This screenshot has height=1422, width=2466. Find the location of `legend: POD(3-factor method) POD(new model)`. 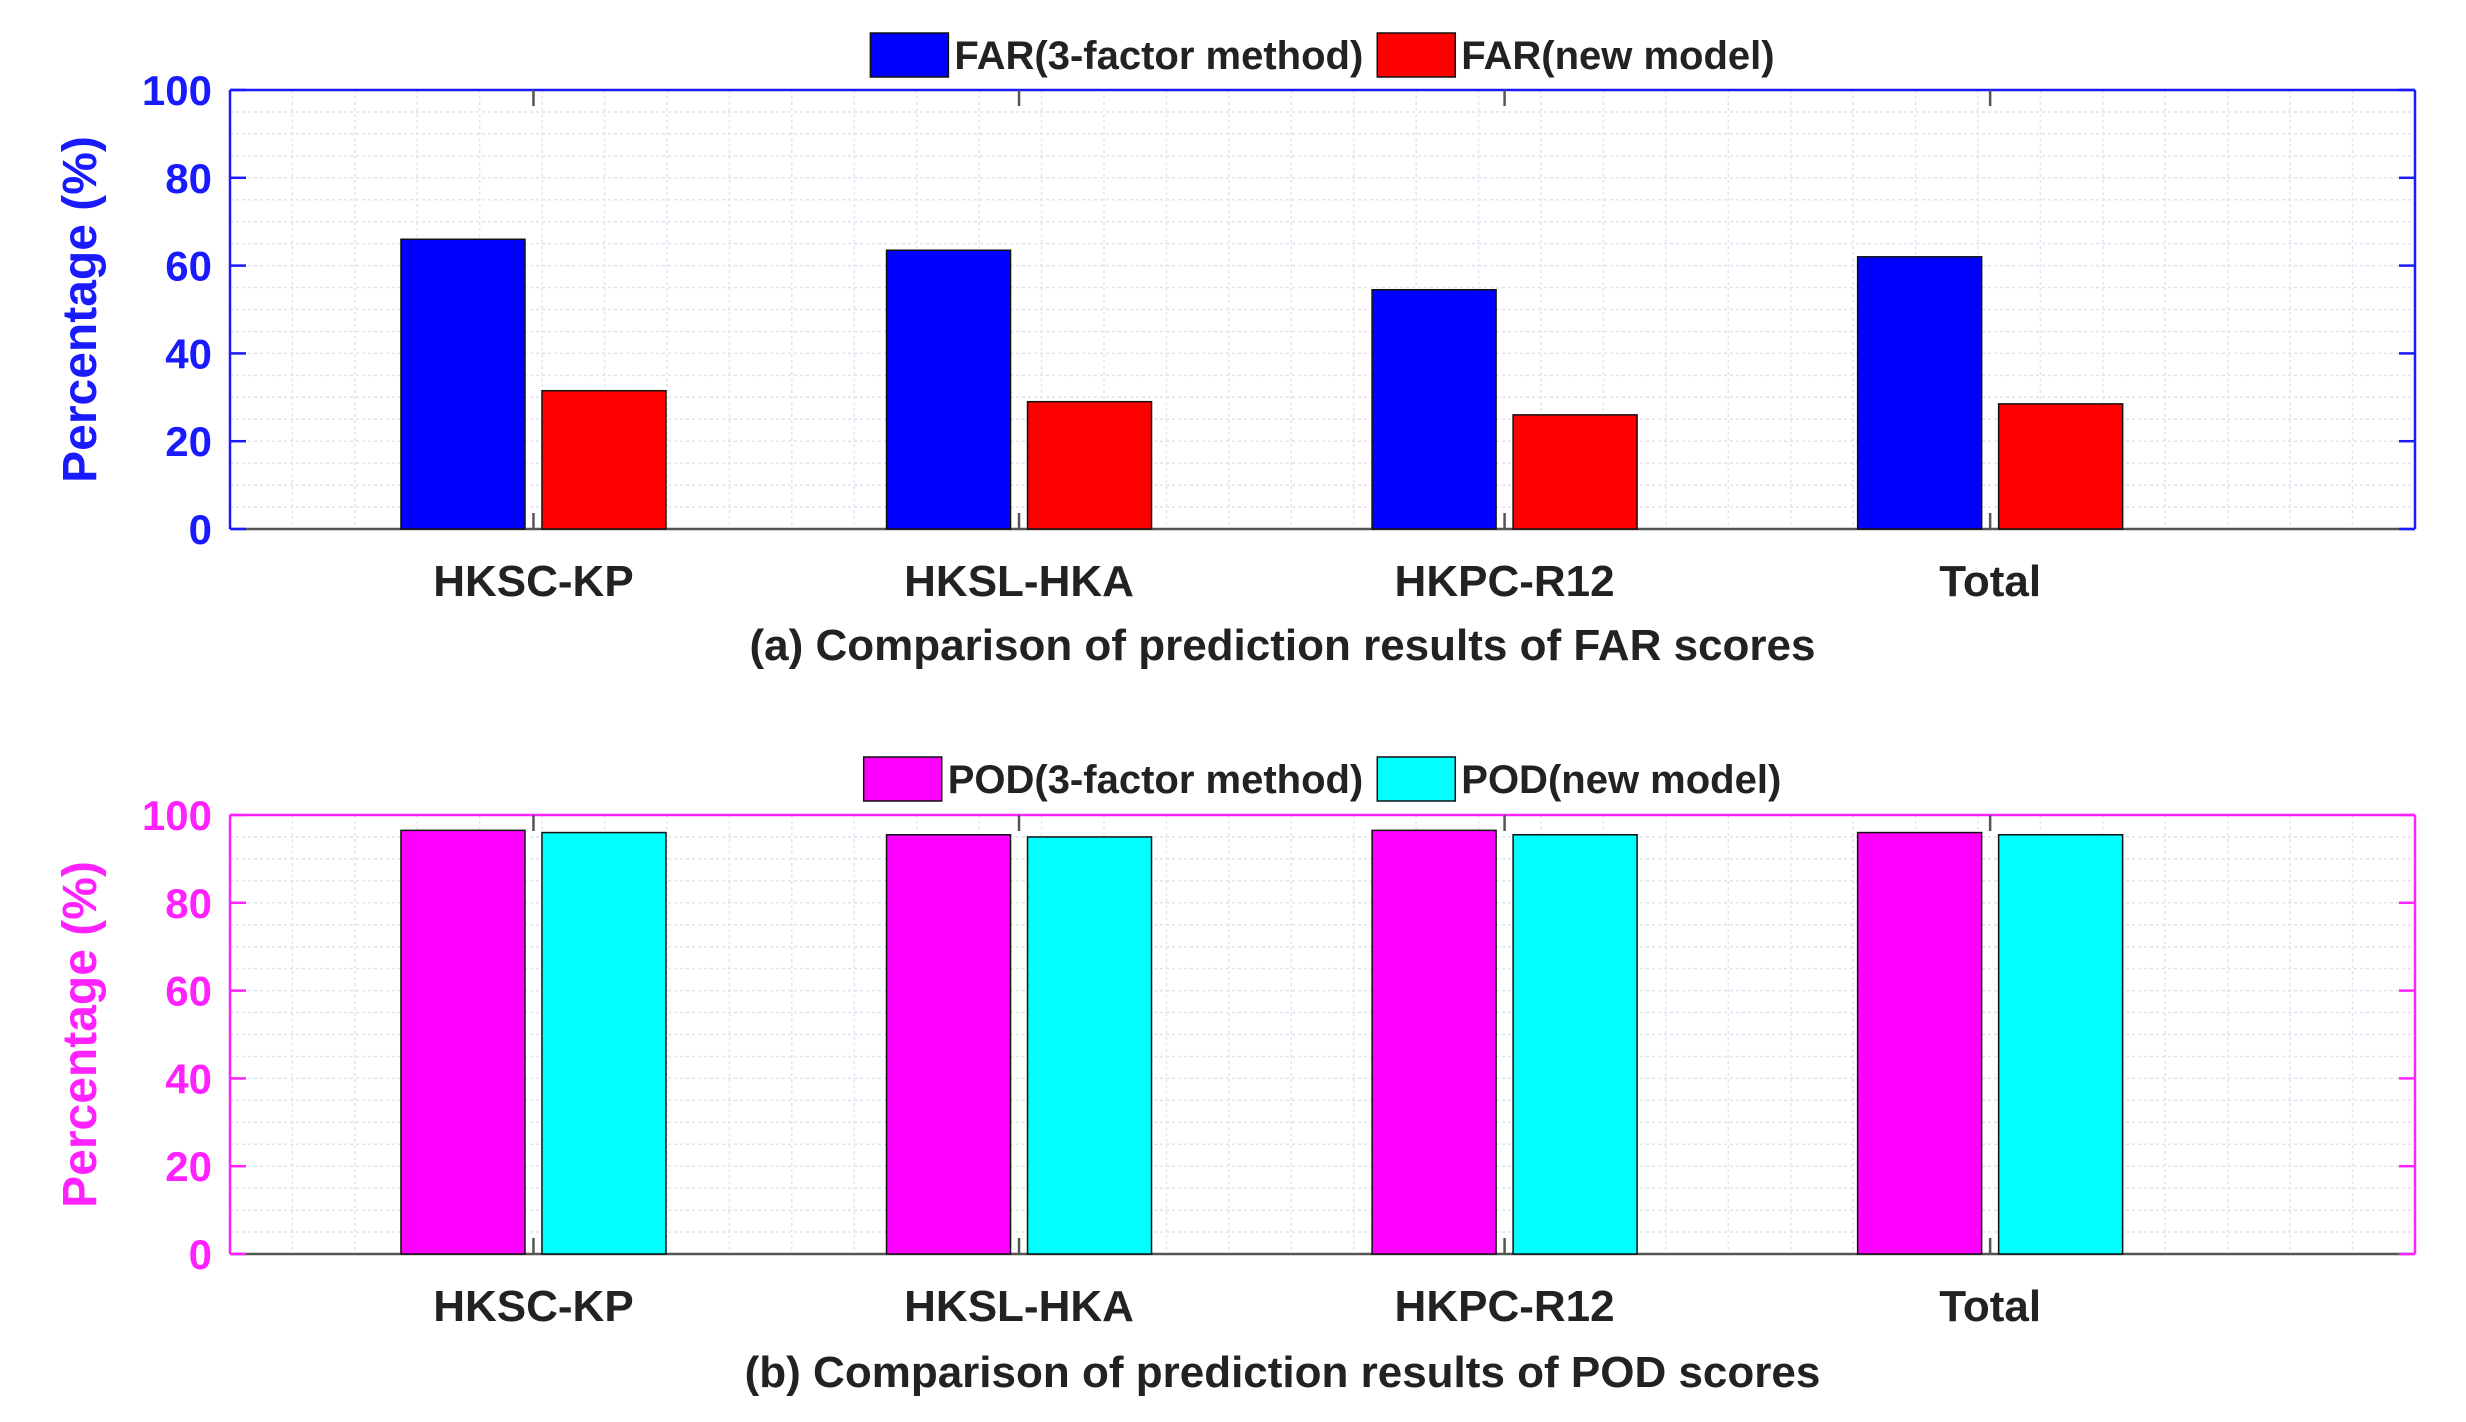

legend: POD(3-factor method) POD(new model) is located at coordinates (1321, 779).